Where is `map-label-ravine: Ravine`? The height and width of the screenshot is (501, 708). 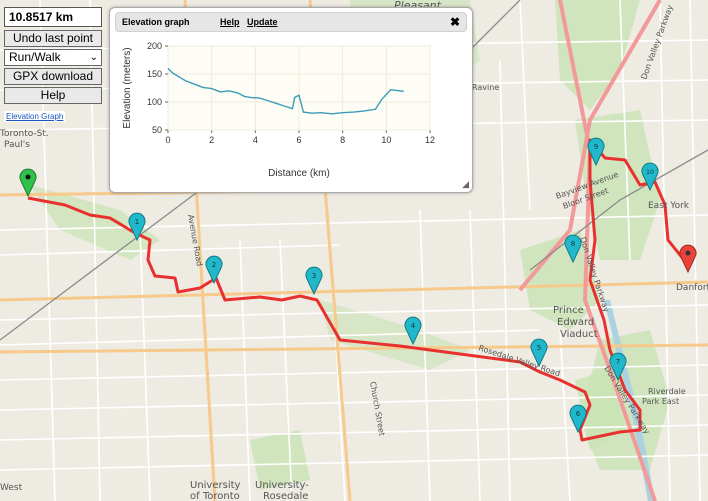
map-label-ravine: Ravine is located at coordinates (485, 87).